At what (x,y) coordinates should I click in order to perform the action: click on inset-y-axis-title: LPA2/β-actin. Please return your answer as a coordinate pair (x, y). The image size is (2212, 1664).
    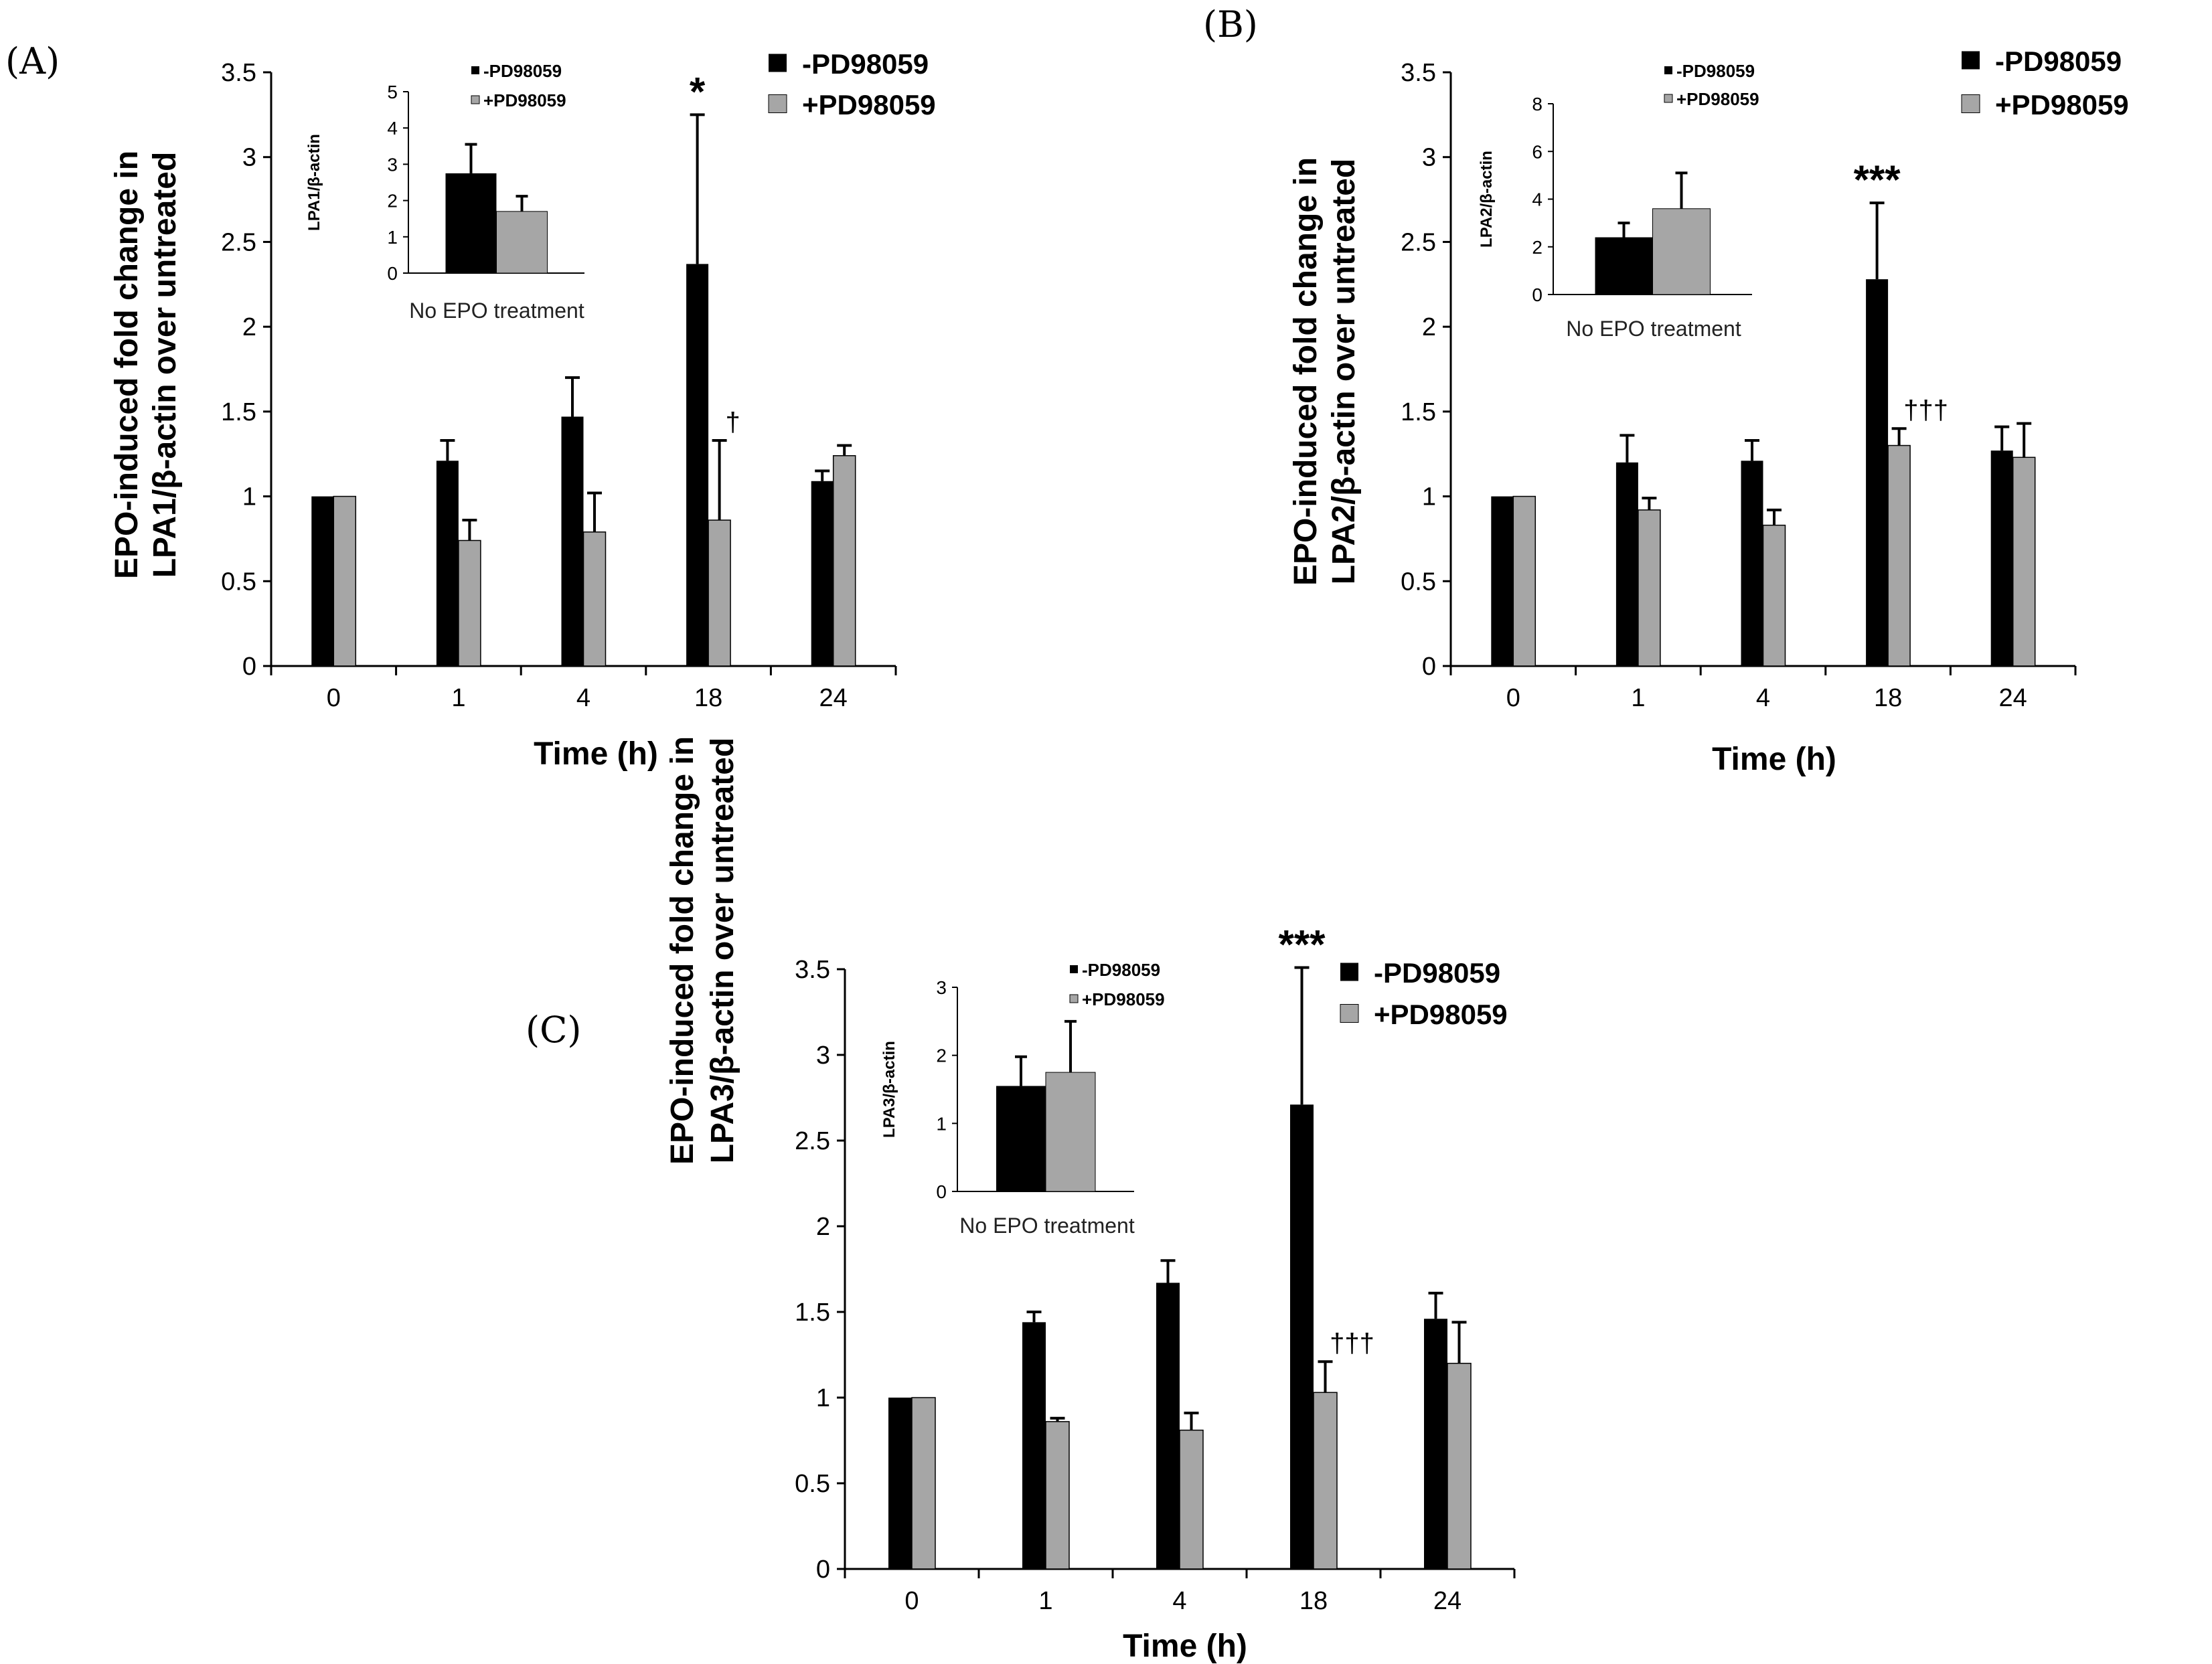
    Looking at the image, I should click on (1487, 199).